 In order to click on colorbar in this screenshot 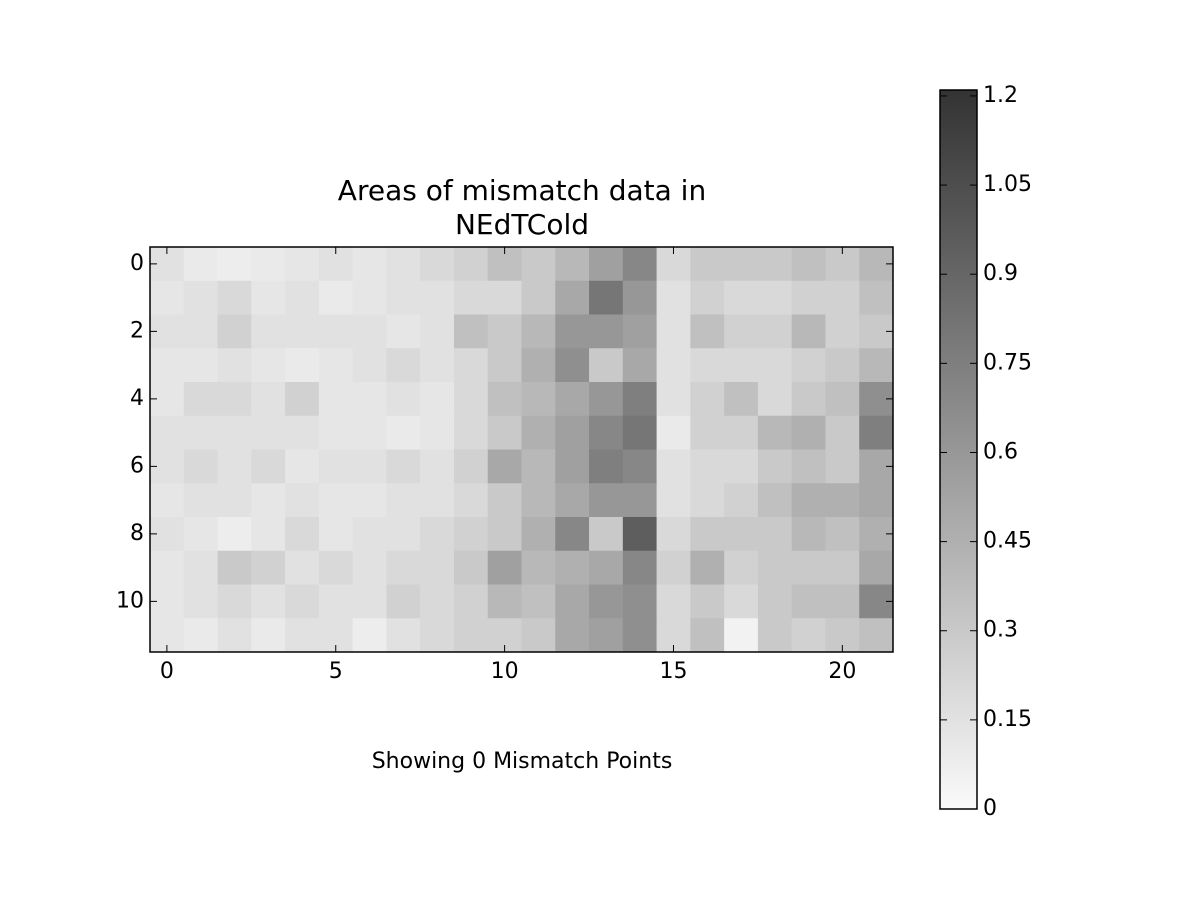, I will do `click(958, 449)`.